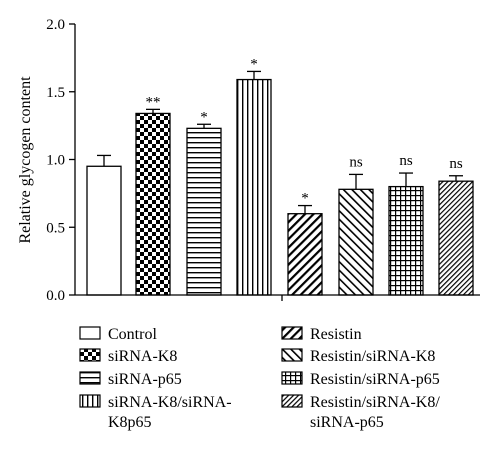 This screenshot has height=456, width=500. I want to click on y-tick-label: 1.5, so click(55, 93).